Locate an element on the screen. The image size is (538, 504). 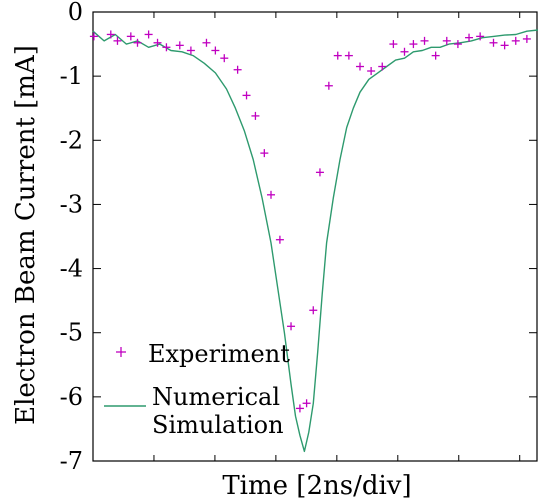
y-tick-label: -4 is located at coordinates (71, 269).